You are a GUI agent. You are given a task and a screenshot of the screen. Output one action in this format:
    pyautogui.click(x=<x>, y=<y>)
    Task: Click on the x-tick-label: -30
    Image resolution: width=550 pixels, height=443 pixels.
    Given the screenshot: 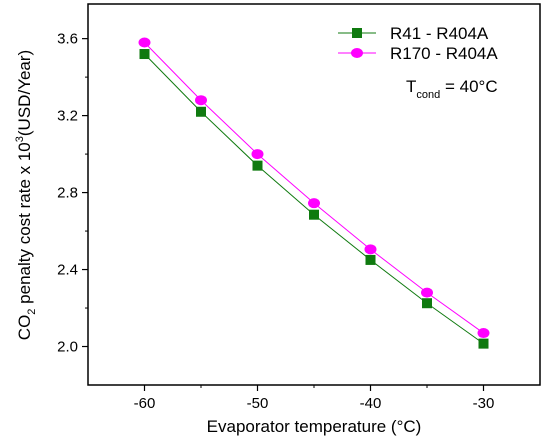 What is the action you would take?
    pyautogui.click(x=484, y=403)
    